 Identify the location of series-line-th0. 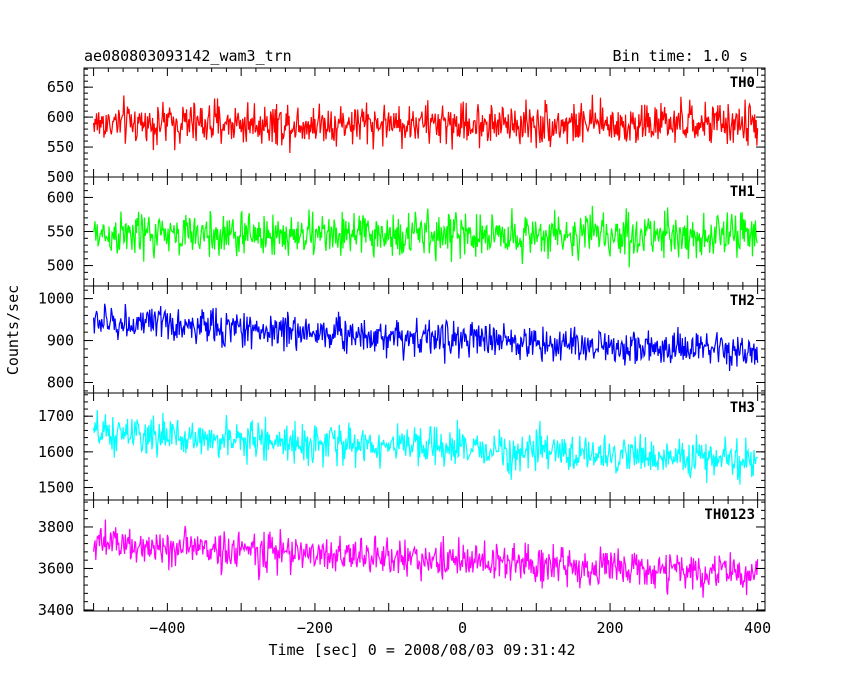
(425, 123).